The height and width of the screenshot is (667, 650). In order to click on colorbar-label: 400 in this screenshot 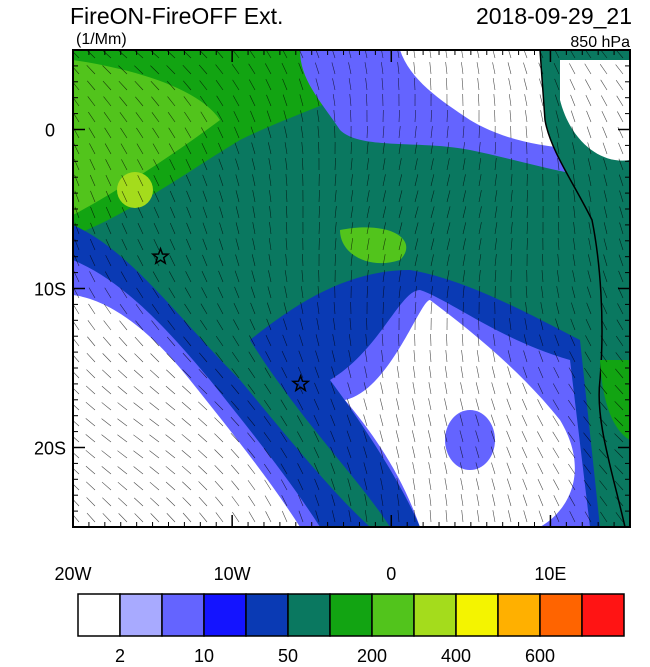, I will do `click(456, 656)`.